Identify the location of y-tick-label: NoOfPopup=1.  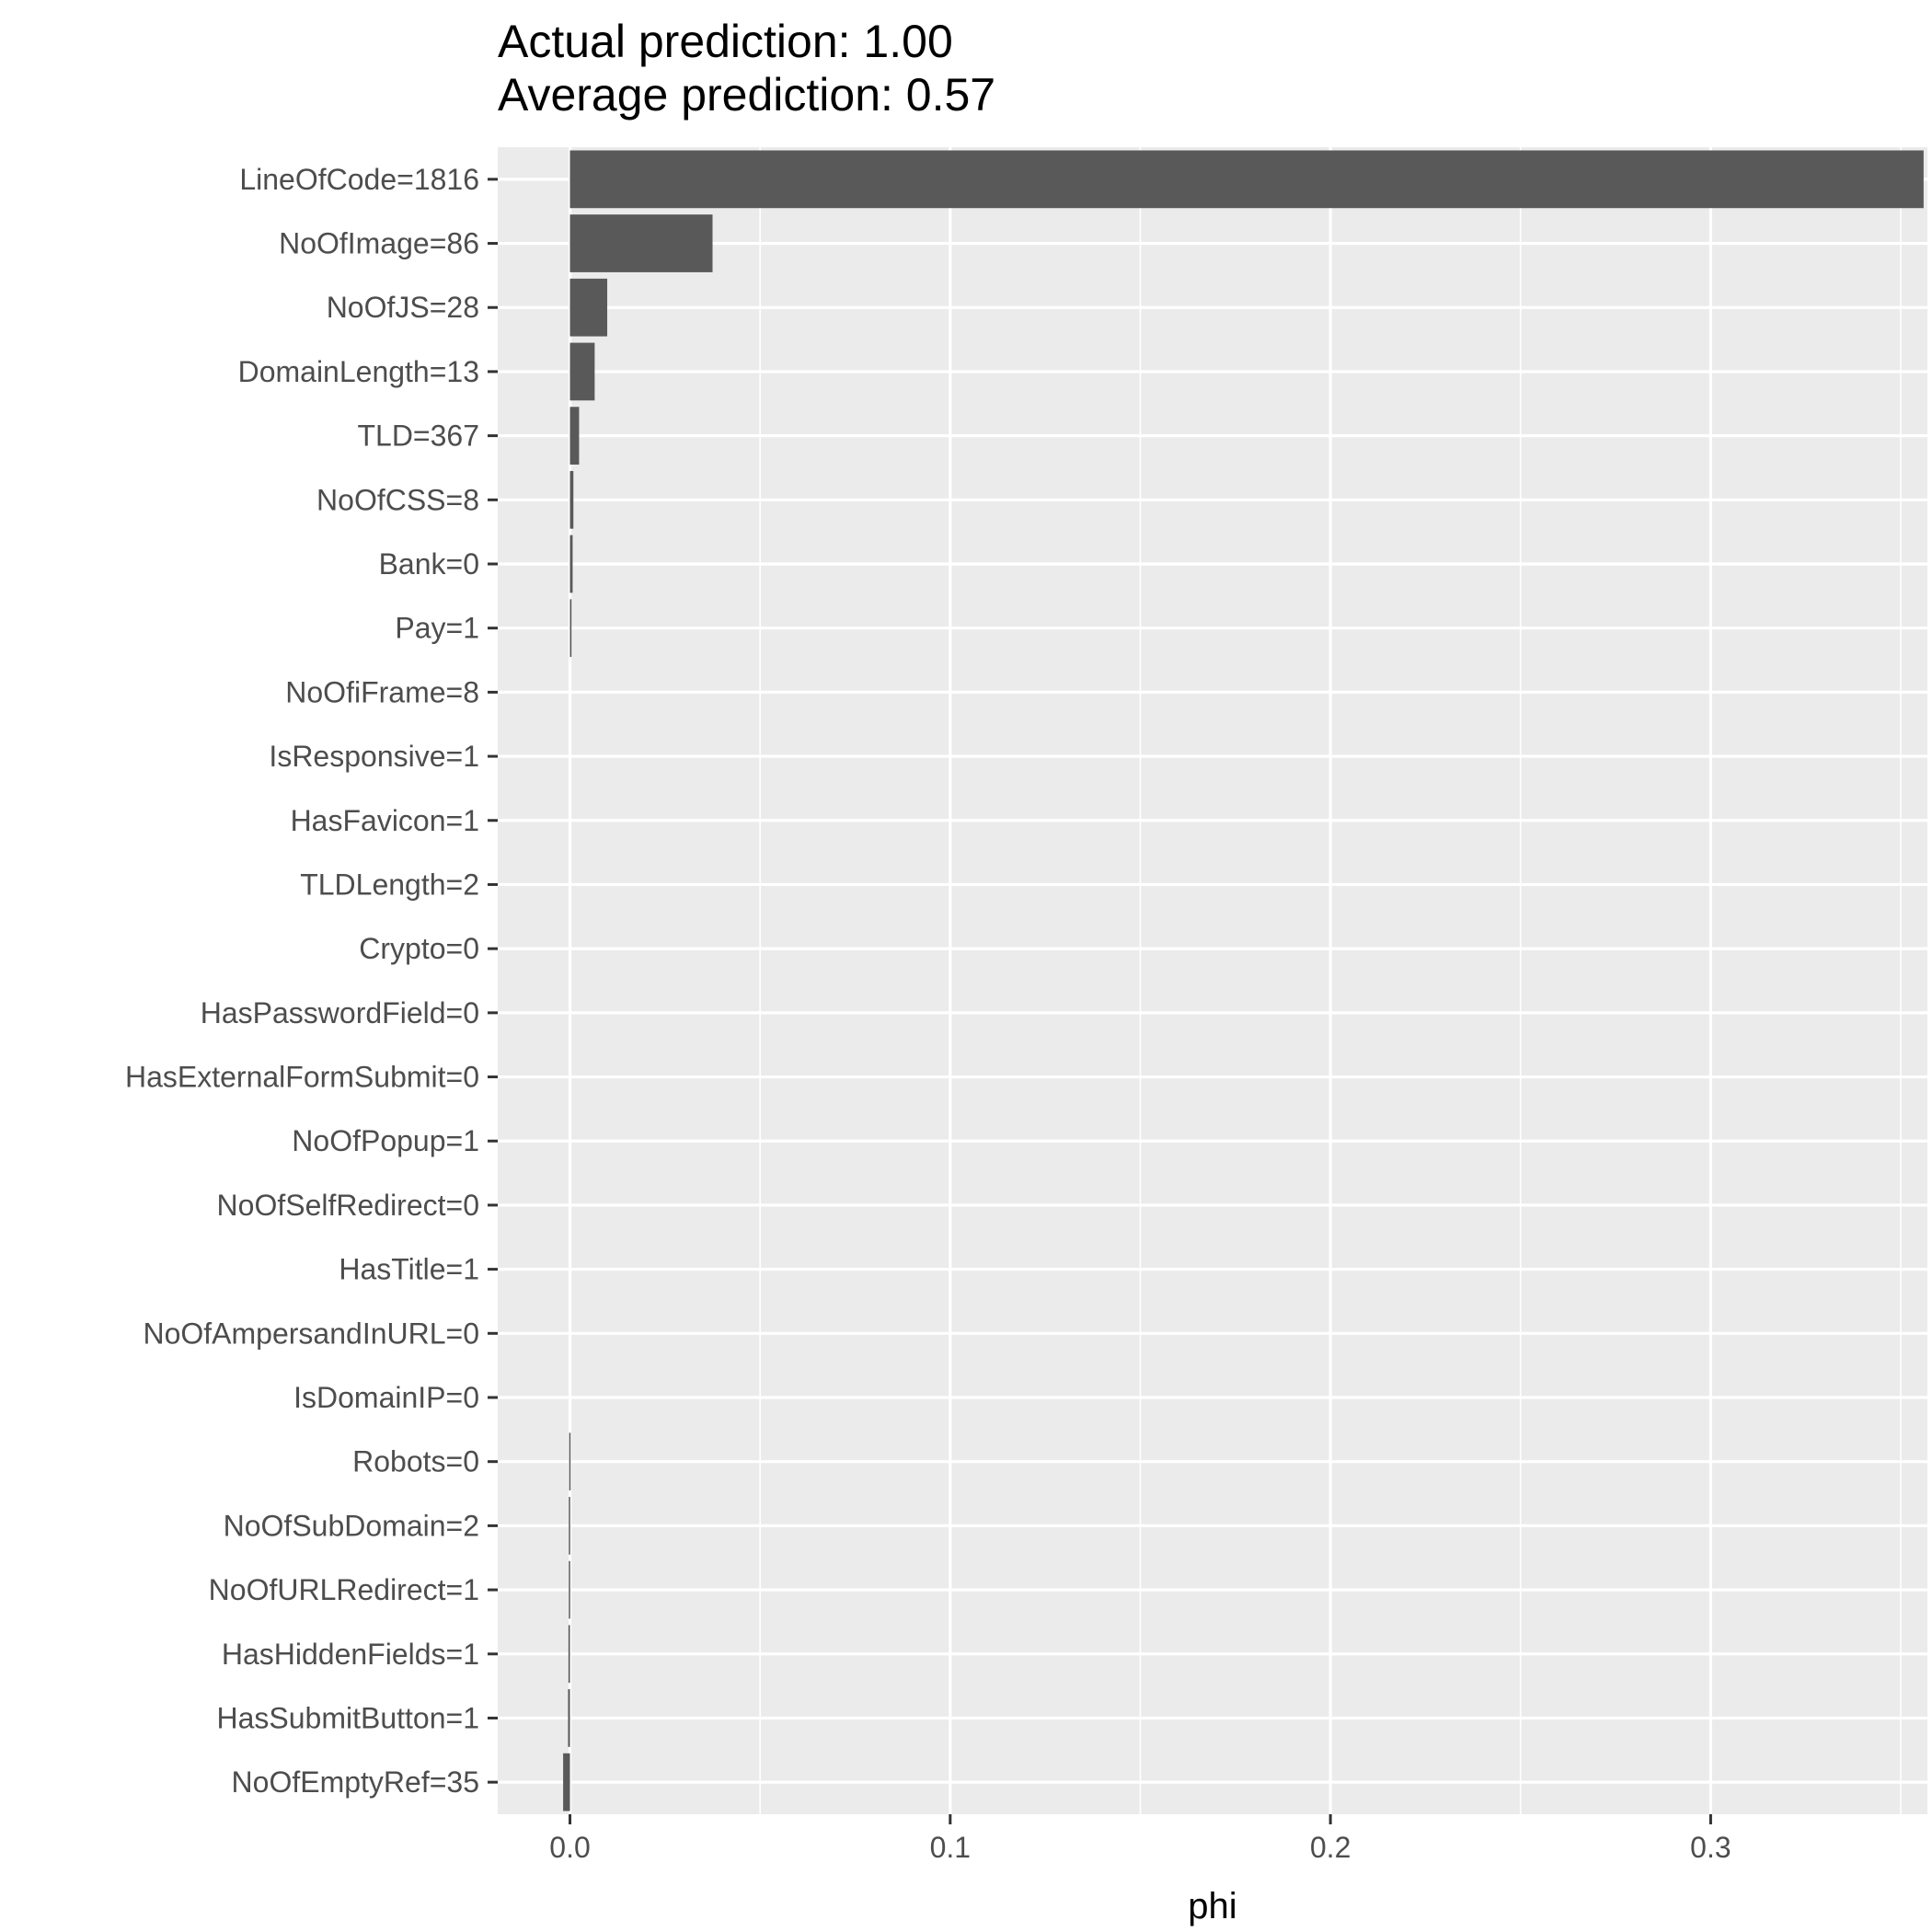
(385, 1140).